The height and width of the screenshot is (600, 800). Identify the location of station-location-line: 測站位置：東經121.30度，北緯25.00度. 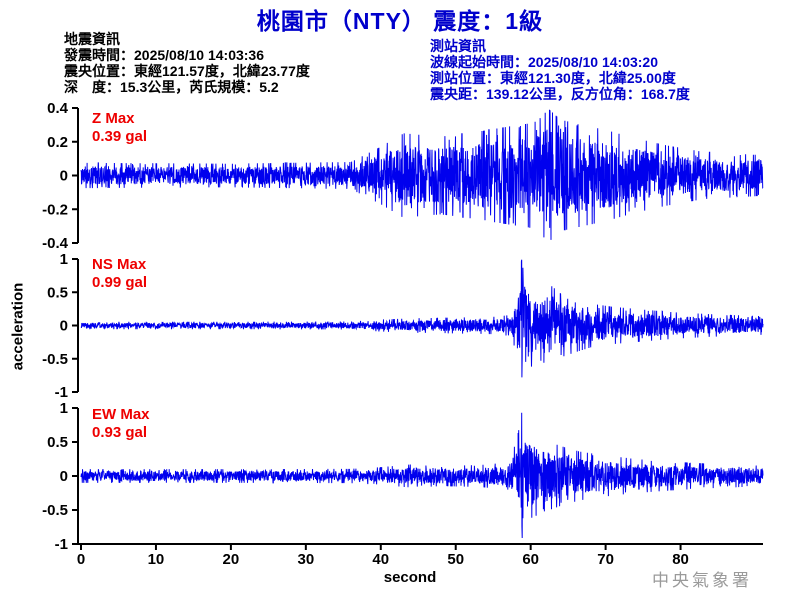
(553, 78).